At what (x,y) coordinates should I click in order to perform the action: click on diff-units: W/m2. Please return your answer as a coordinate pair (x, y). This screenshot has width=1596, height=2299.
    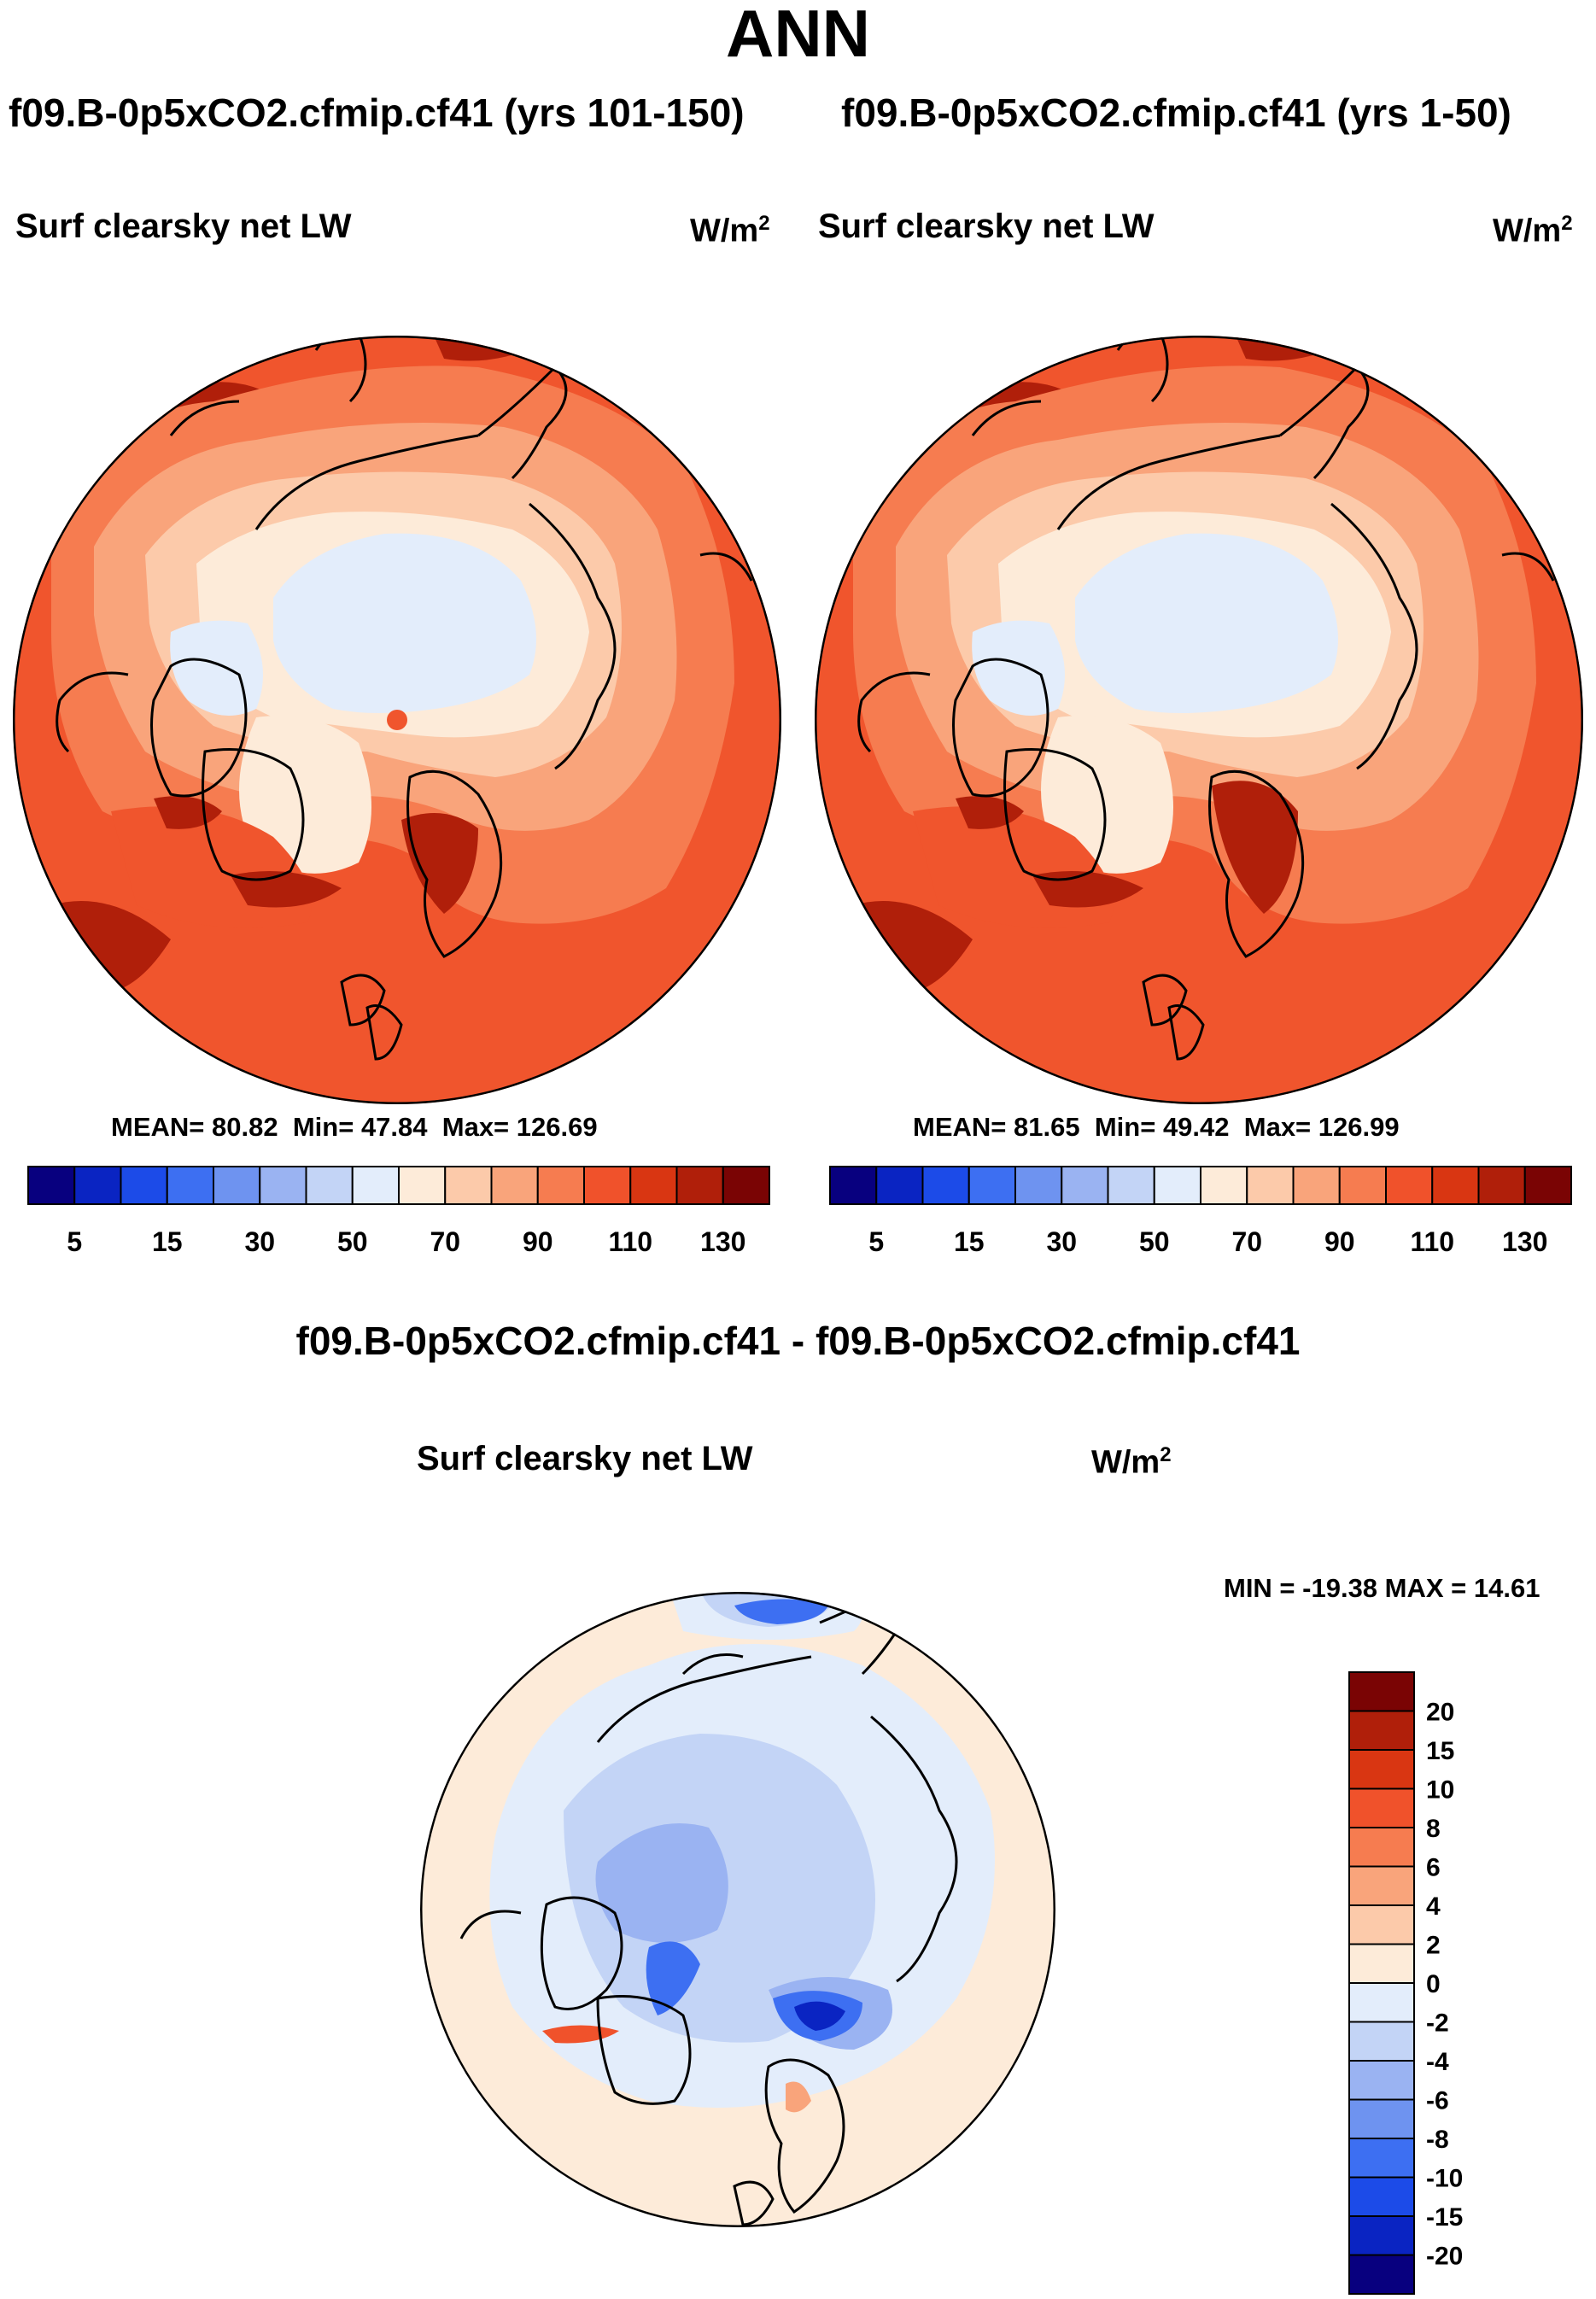
    Looking at the image, I should click on (1131, 1462).